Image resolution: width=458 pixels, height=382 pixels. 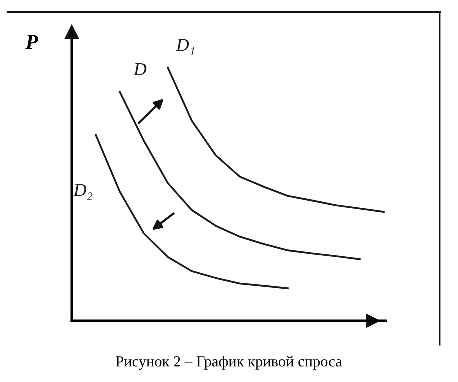 I want to click on series-label: D, so click(x=140, y=70).